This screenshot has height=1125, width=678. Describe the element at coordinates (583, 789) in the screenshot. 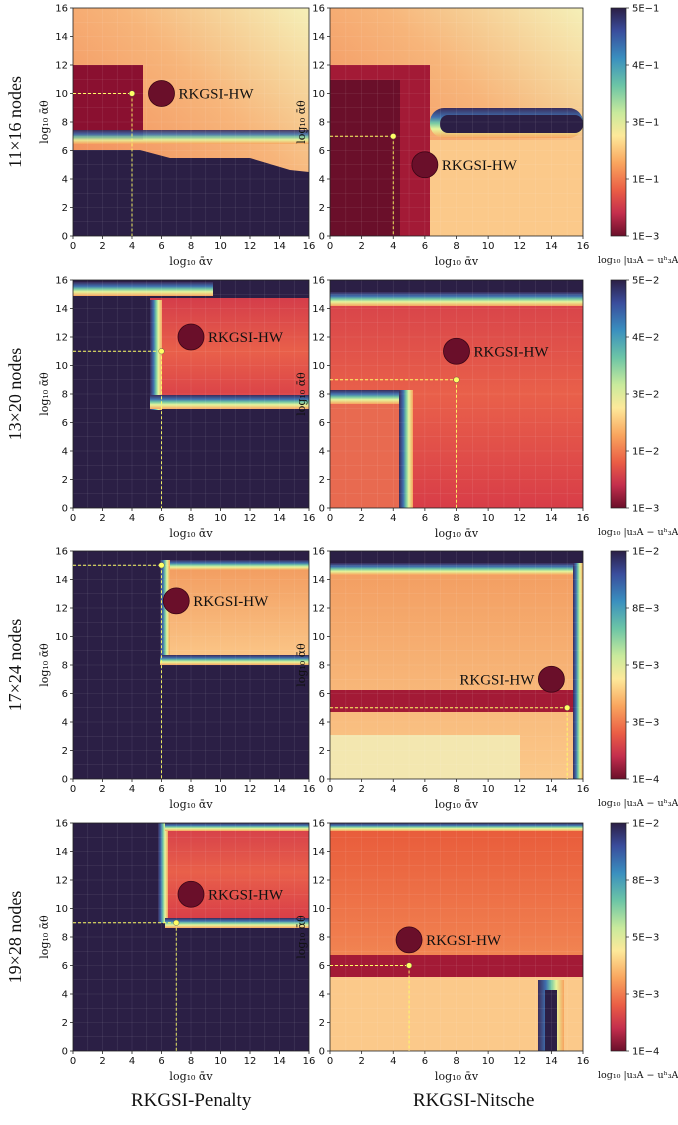

I see `x-tick-label-r2c1: 16` at that location.